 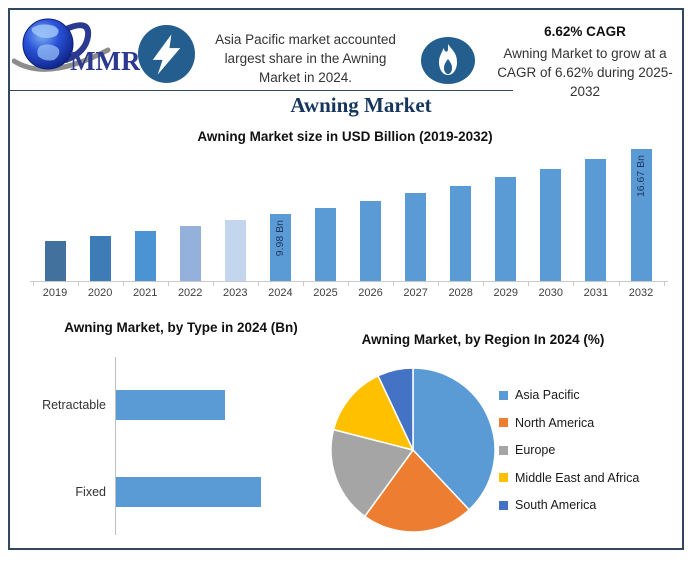 What do you see at coordinates (448, 60) in the screenshot?
I see `flame-icon` at bounding box center [448, 60].